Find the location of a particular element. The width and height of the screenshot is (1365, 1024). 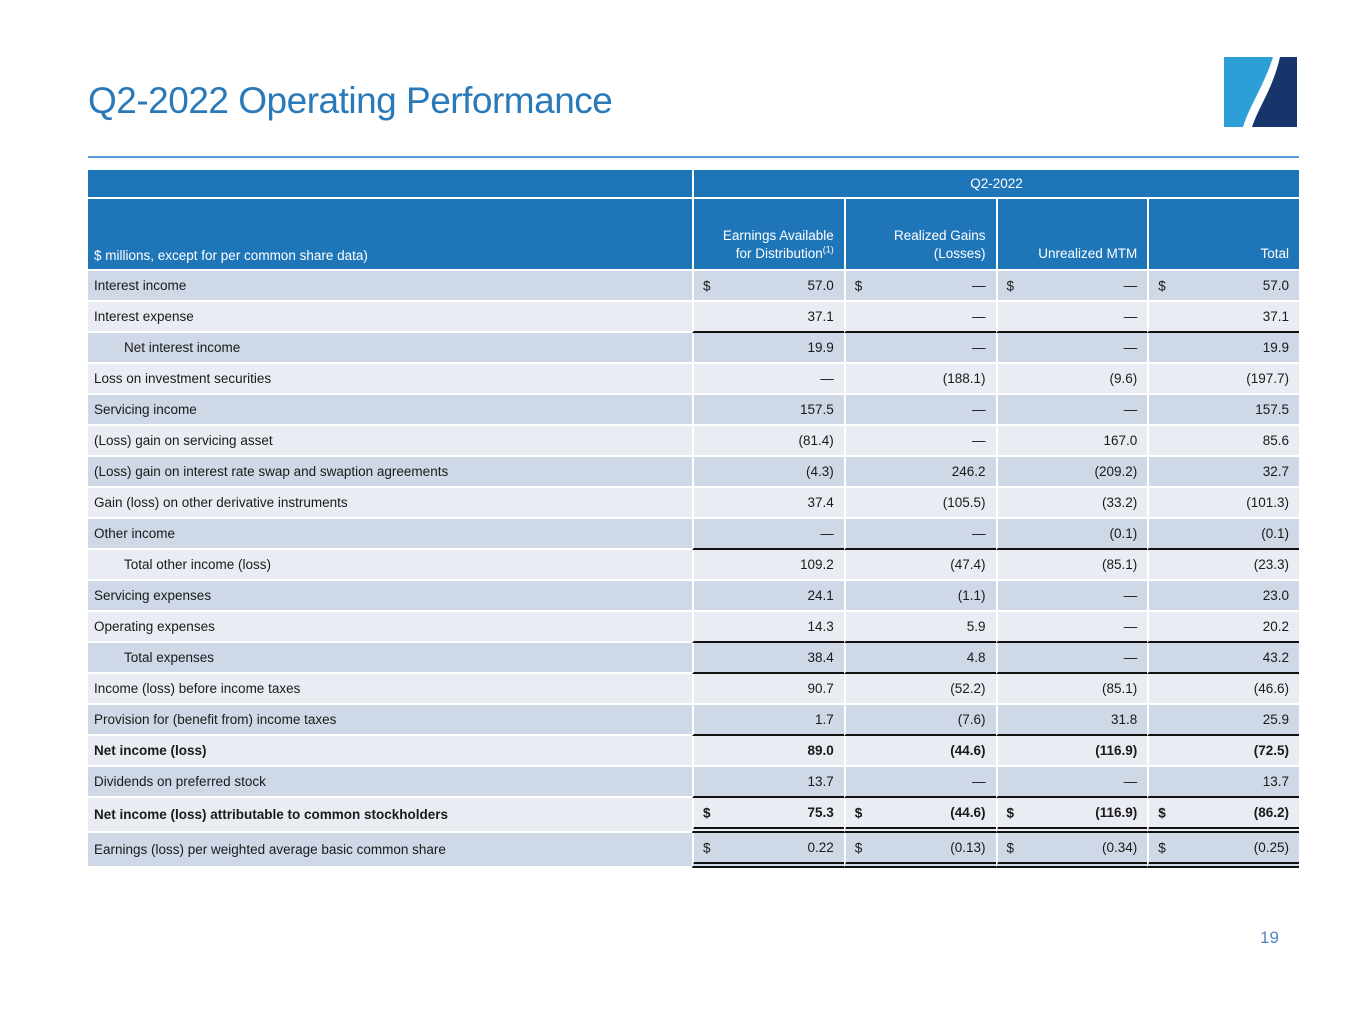

footnote-marker: (1) is located at coordinates (828, 249).